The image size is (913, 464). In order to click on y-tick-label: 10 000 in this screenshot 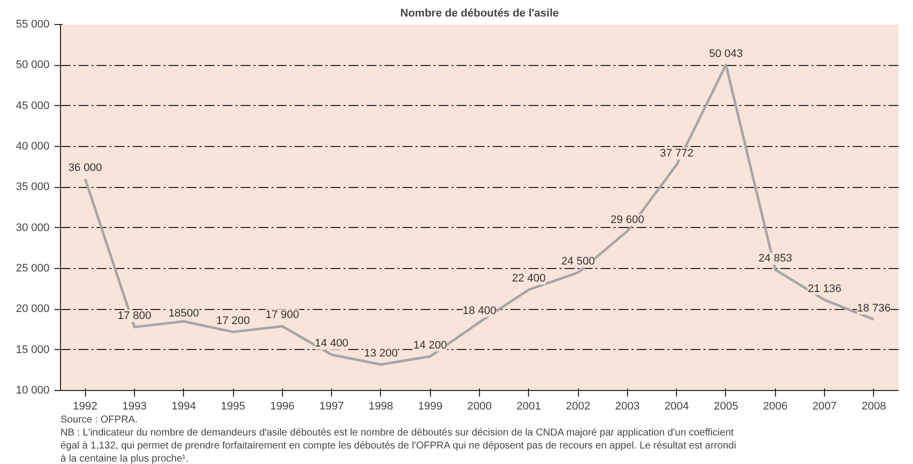, I will do `click(33, 390)`.